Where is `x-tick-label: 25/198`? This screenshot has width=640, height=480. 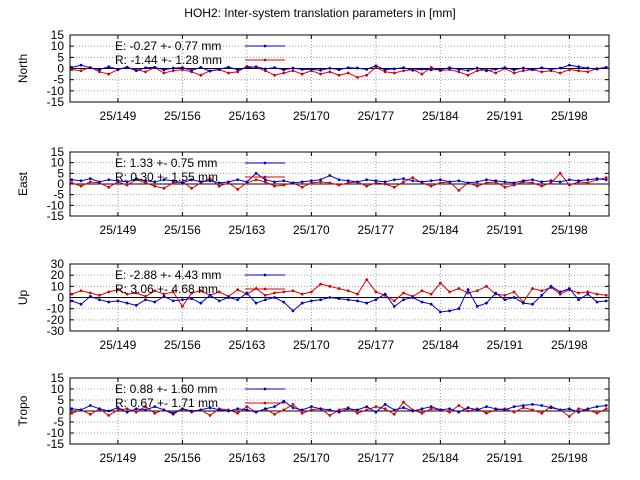 x-tick-label: 25/198 is located at coordinates (569, 116).